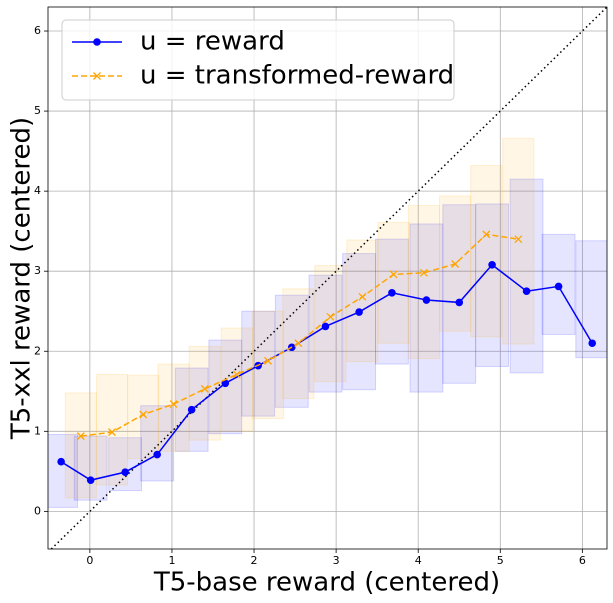  I want to click on y-tick-label: 4, so click(37, 190).